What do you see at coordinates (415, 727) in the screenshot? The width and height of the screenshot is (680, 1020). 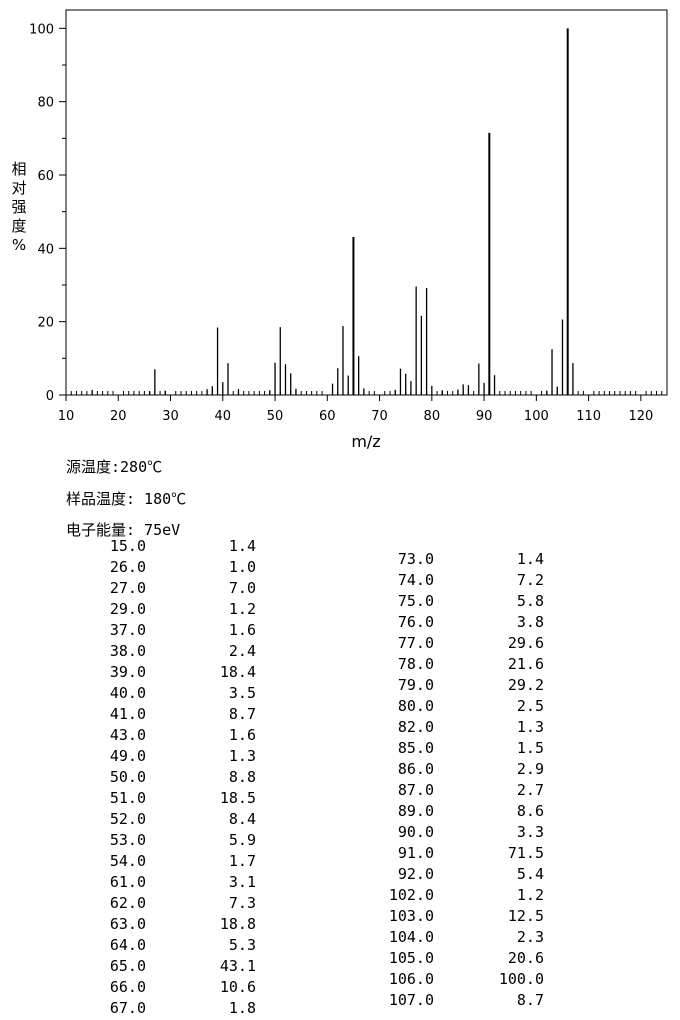 I see `mz-value: 82.0` at bounding box center [415, 727].